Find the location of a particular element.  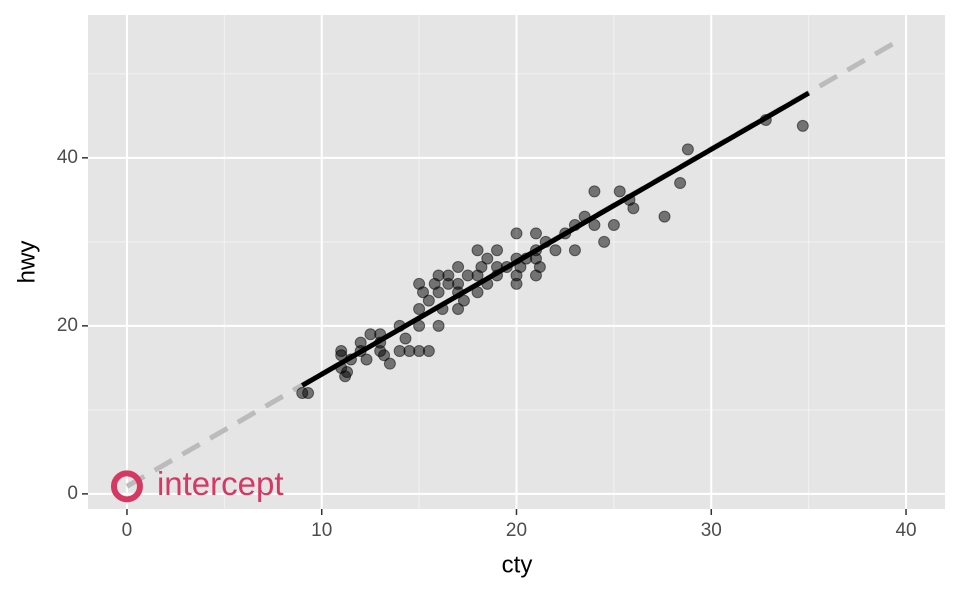

y-tick-label: 40 is located at coordinates (67, 157).